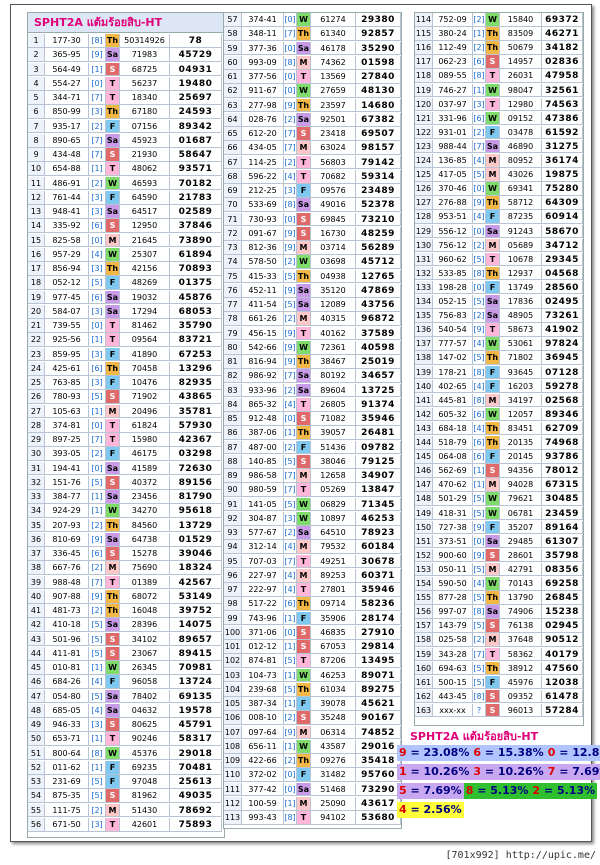 This screenshot has height=865, width=600. Describe the element at coordinates (145, 582) in the screenshot. I see `digits-plain: 01389` at that location.